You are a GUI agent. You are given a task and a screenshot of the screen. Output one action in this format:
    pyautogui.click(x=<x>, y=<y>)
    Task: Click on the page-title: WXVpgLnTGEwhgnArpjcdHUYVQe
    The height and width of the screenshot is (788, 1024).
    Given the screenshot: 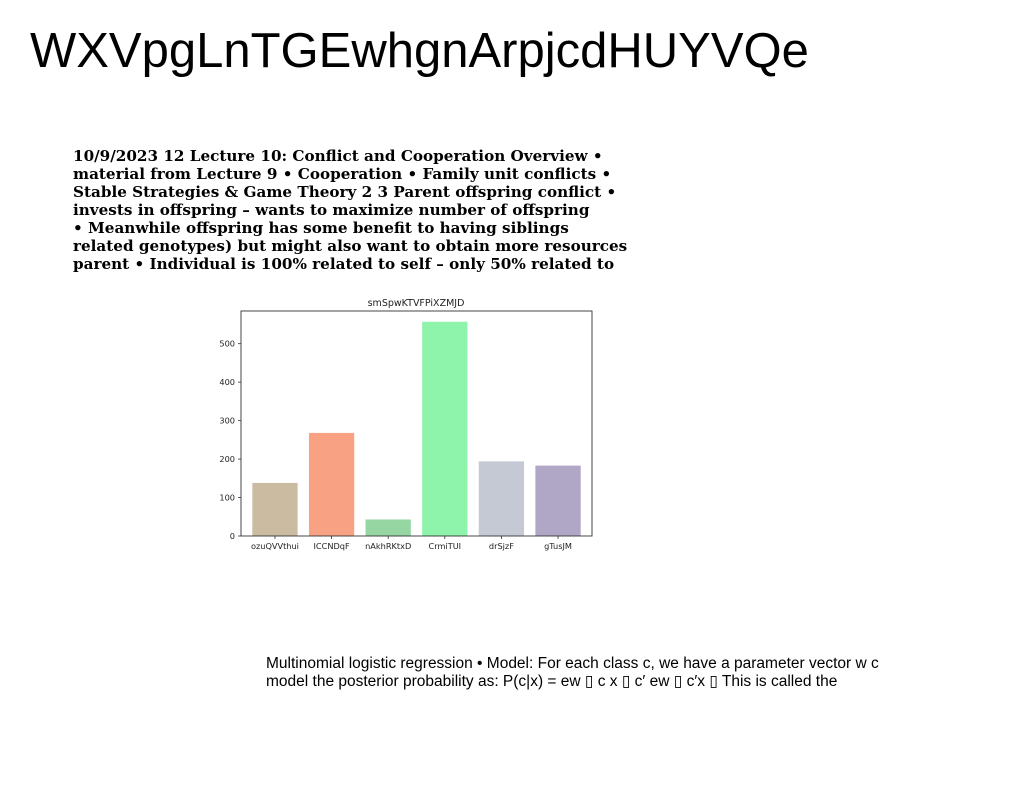 What is the action you would take?
    pyautogui.click(x=419, y=51)
    